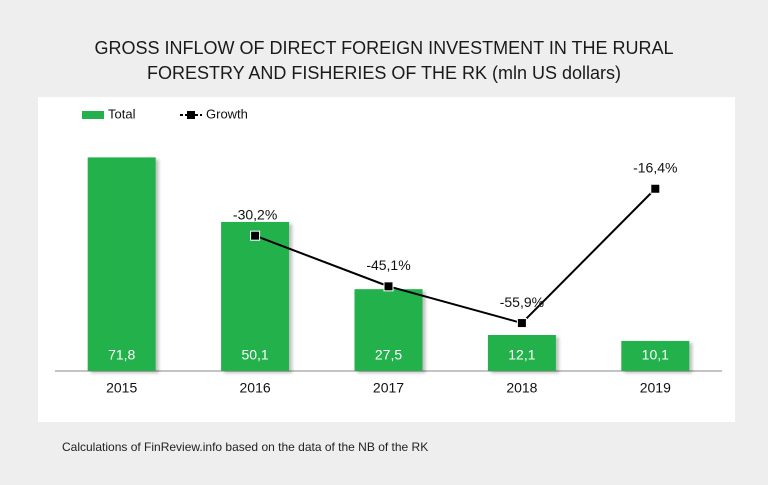  I want to click on x-tick-label: 2015, so click(121, 388).